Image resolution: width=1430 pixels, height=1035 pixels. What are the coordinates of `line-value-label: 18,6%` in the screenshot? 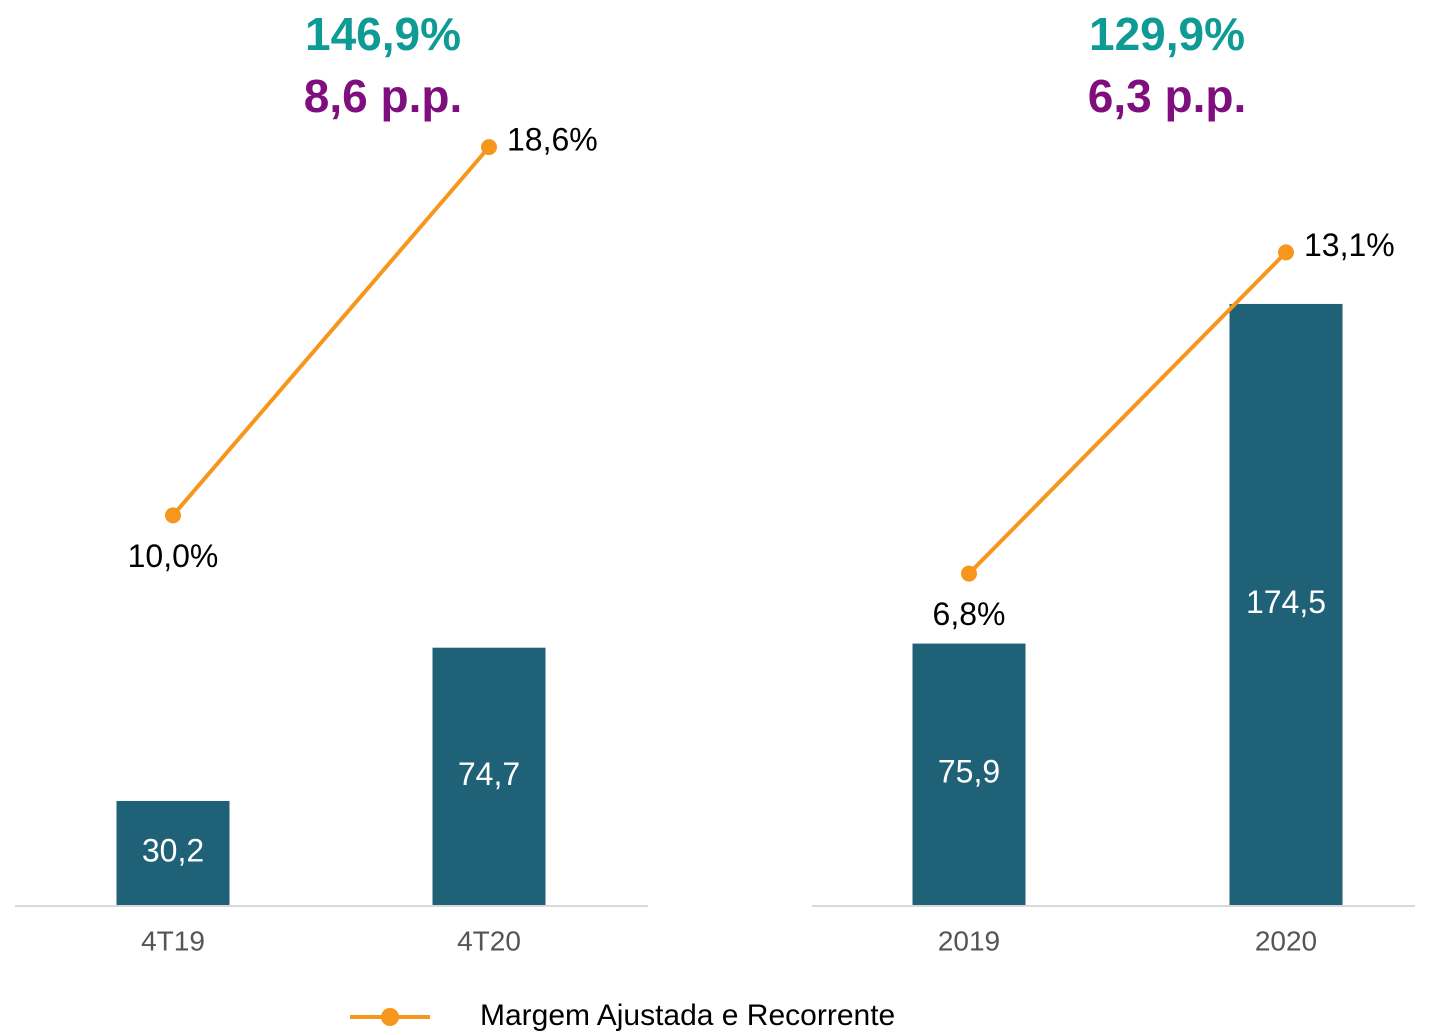 It's located at (552, 140).